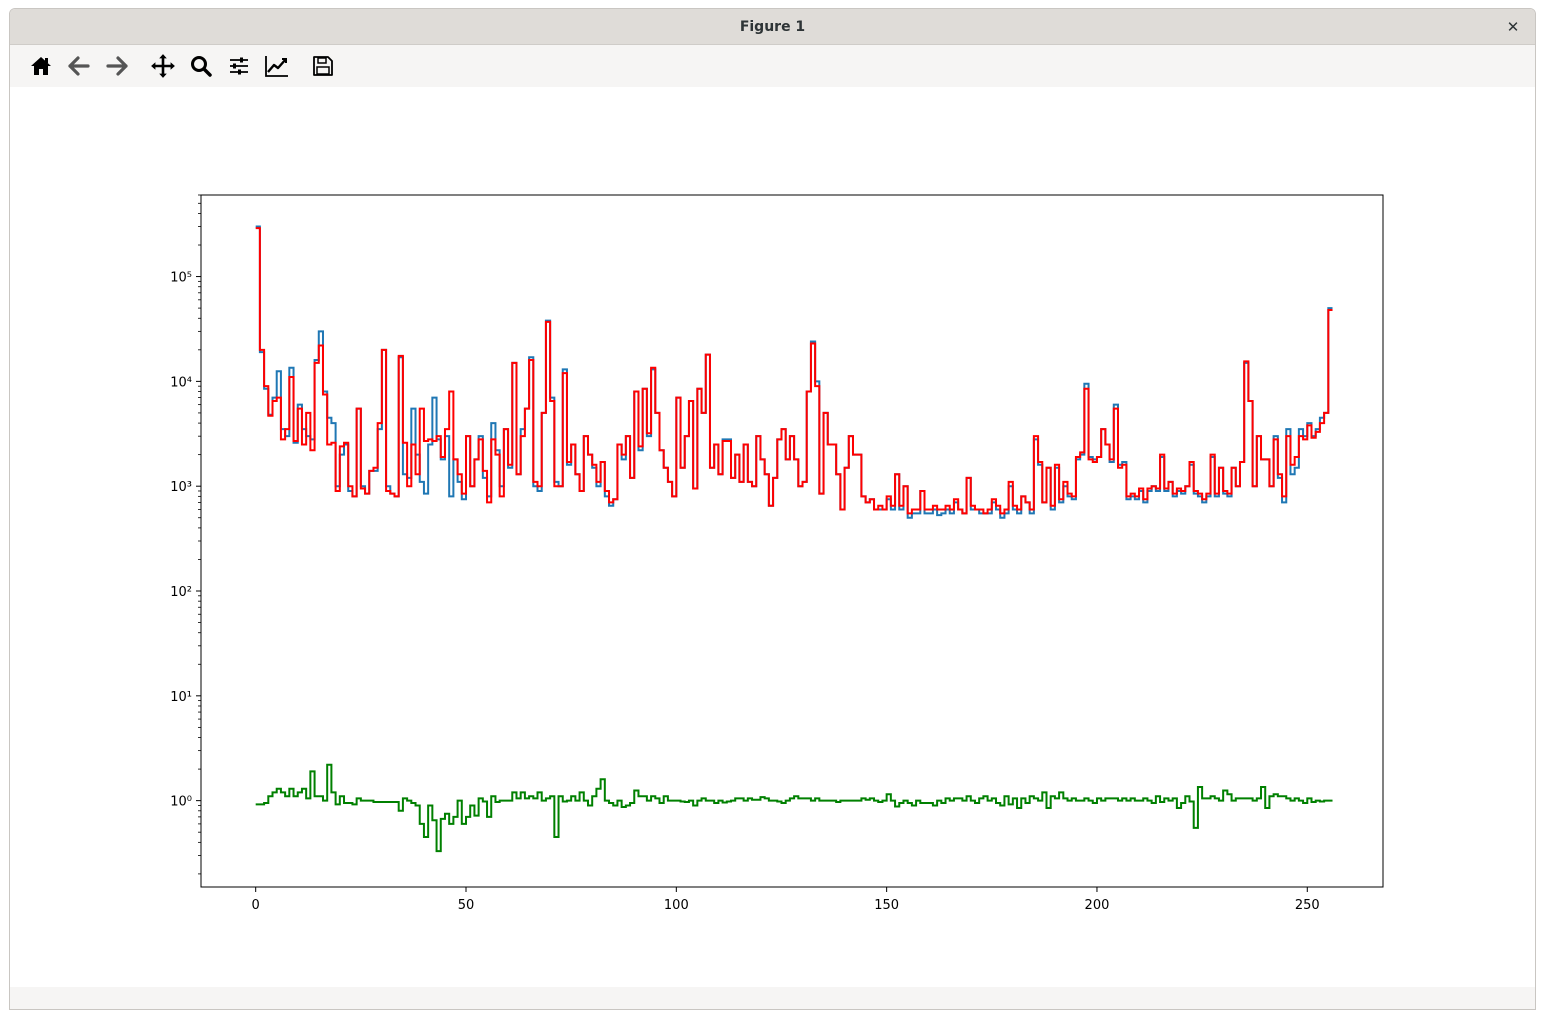  I want to click on edit-axis-button, so click(277, 66).